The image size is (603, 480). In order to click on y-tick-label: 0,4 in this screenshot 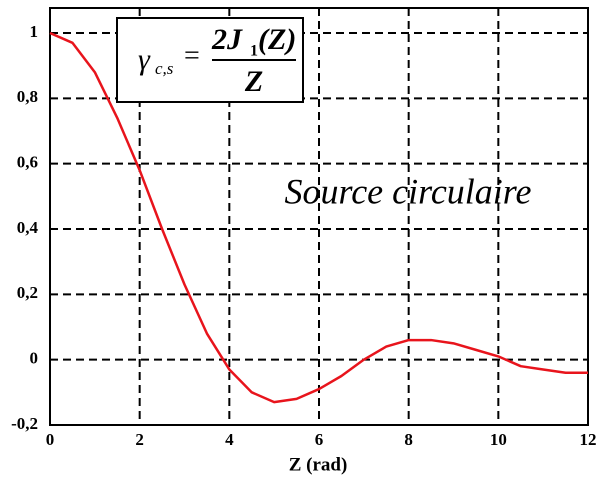, I will do `click(28, 227)`.